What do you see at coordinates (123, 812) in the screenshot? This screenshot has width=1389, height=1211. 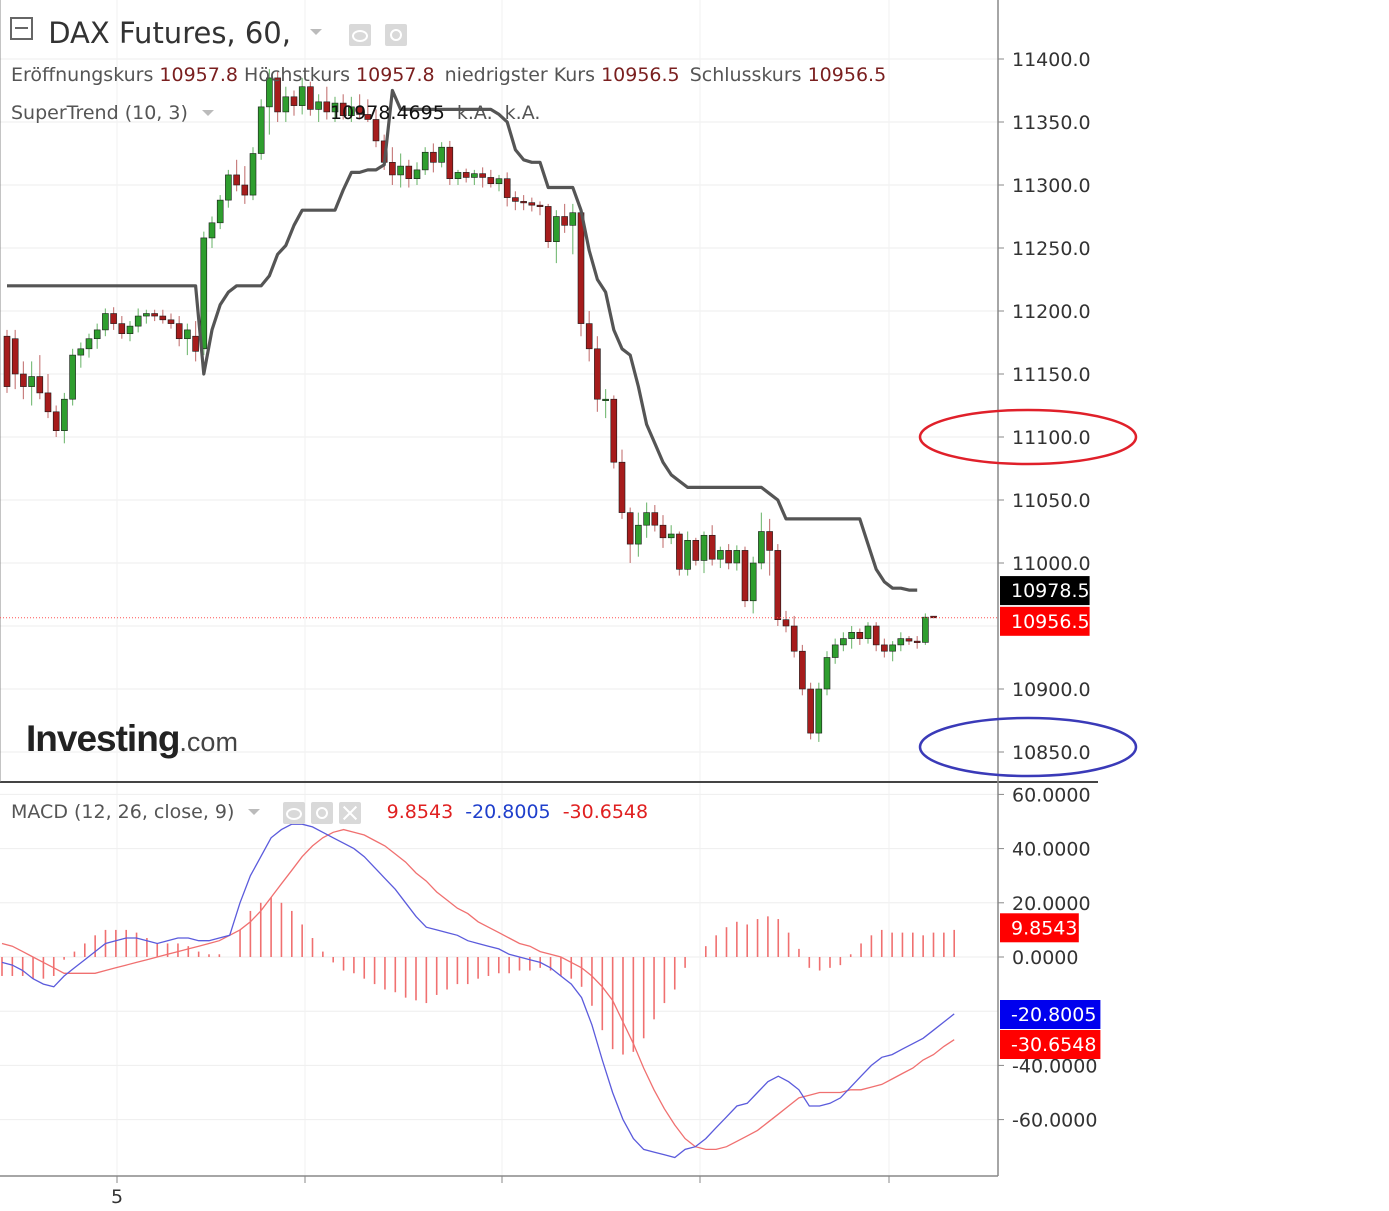 I see `macd-label: MACD (12, 26, close, 9)` at bounding box center [123, 812].